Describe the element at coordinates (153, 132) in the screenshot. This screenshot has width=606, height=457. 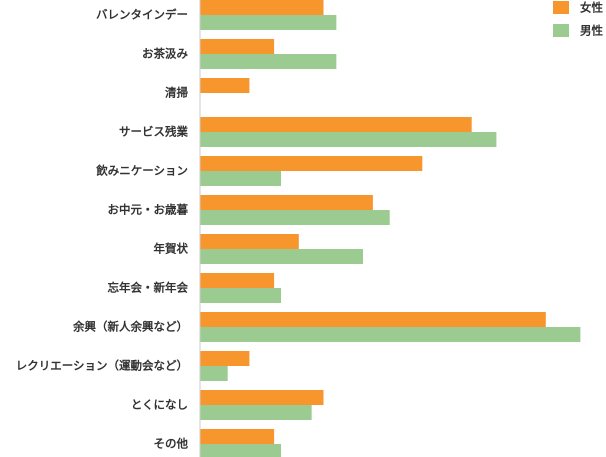
I see `category-label-3: サービス残業` at that location.